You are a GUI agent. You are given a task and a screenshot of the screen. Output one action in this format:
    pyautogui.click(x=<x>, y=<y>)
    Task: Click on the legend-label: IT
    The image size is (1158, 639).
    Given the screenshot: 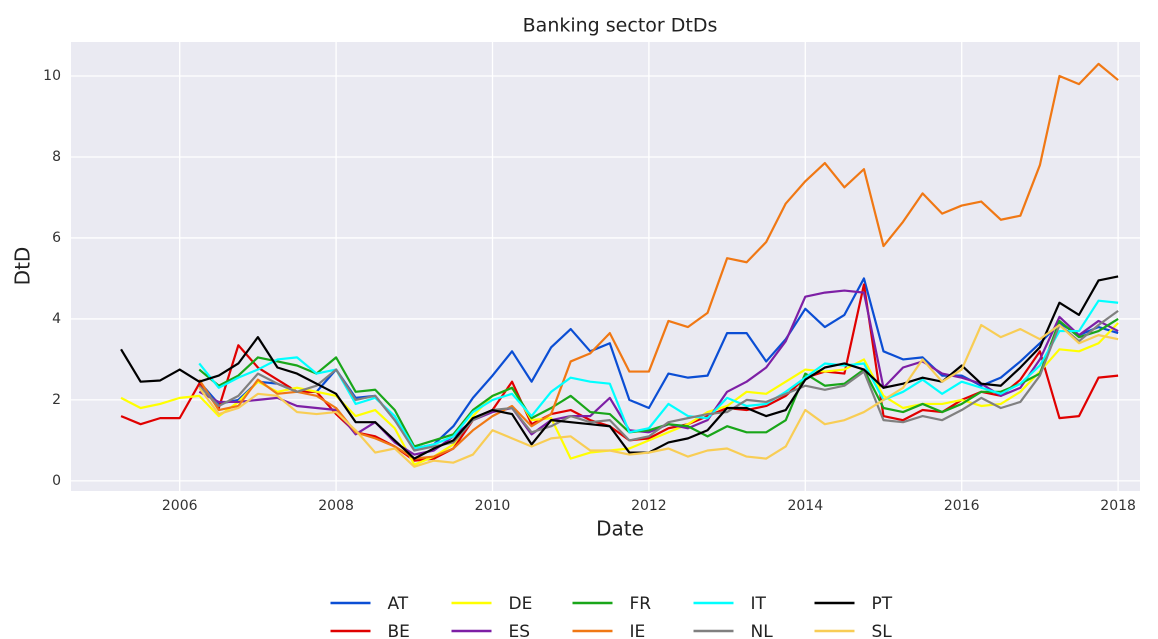 What is the action you would take?
    pyautogui.click(x=759, y=604)
    